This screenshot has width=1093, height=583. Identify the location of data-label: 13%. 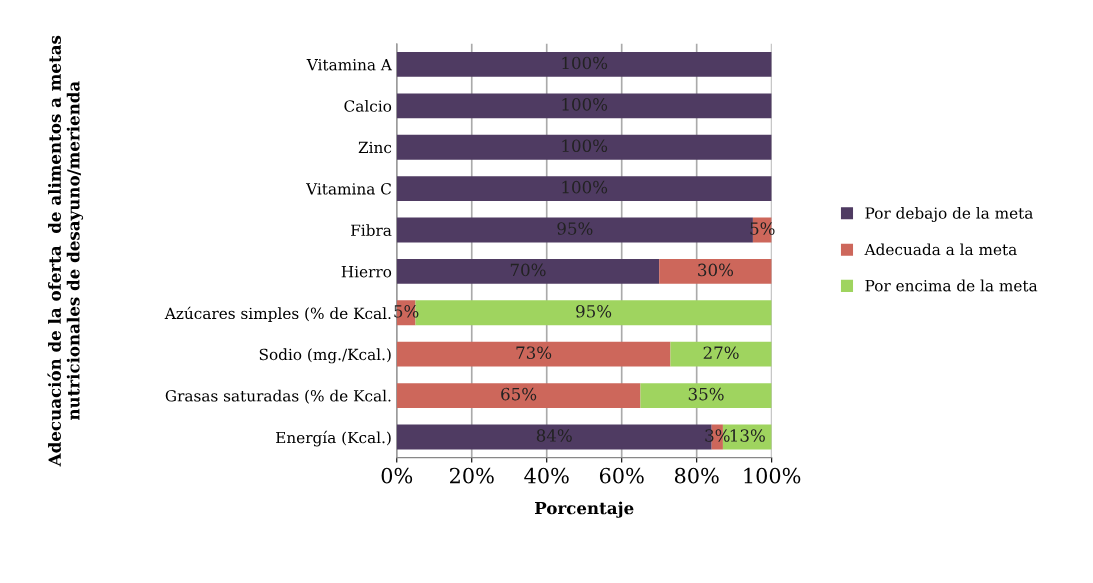
(747, 435).